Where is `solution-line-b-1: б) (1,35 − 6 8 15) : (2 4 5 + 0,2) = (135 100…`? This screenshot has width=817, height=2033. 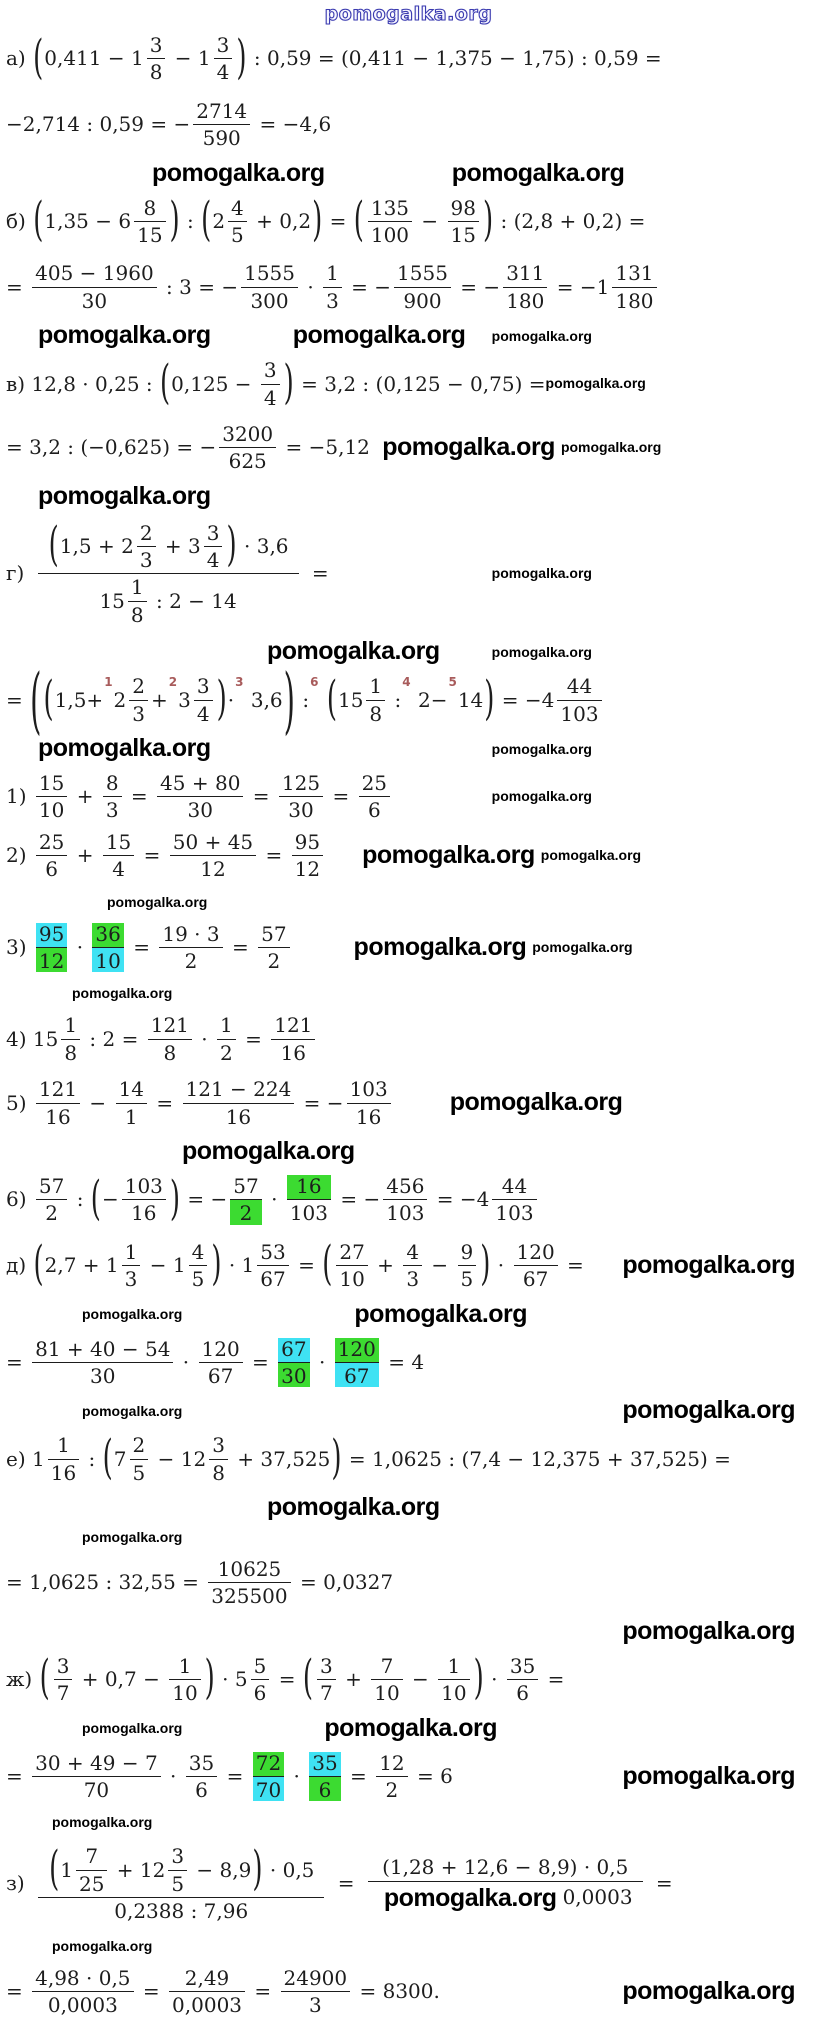
solution-line-b-1: б) (1,35 − 6 8 15) : (2 4 5 + 0,2) = (135 100… is located at coordinates (411, 221).